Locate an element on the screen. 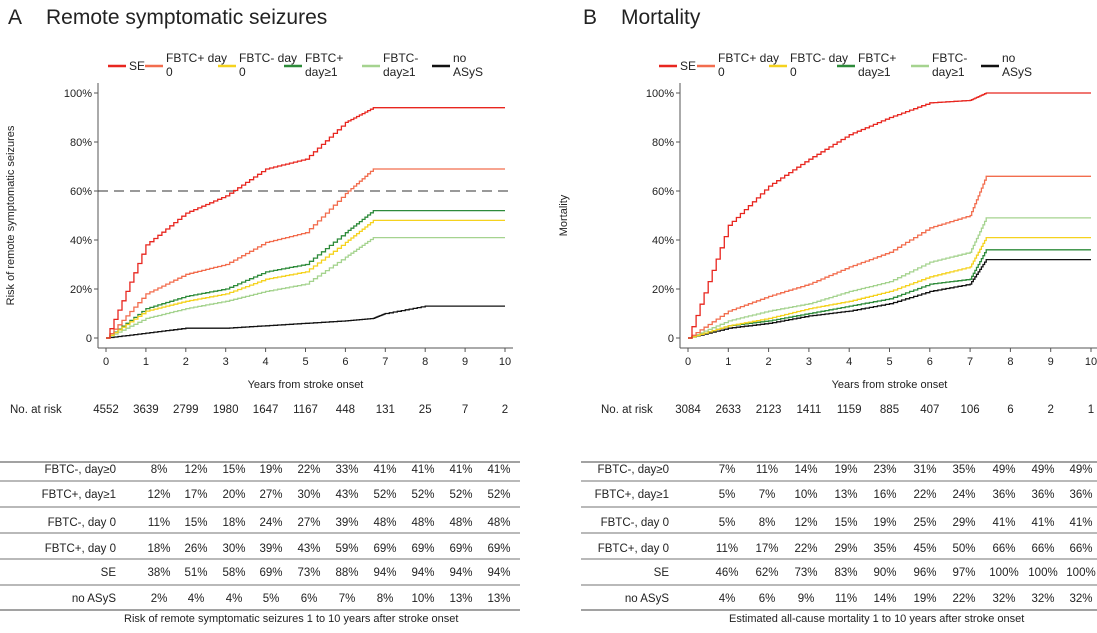 The height and width of the screenshot is (633, 1097). table-row-label: FBTC-, day≥0 is located at coordinates (81, 470).